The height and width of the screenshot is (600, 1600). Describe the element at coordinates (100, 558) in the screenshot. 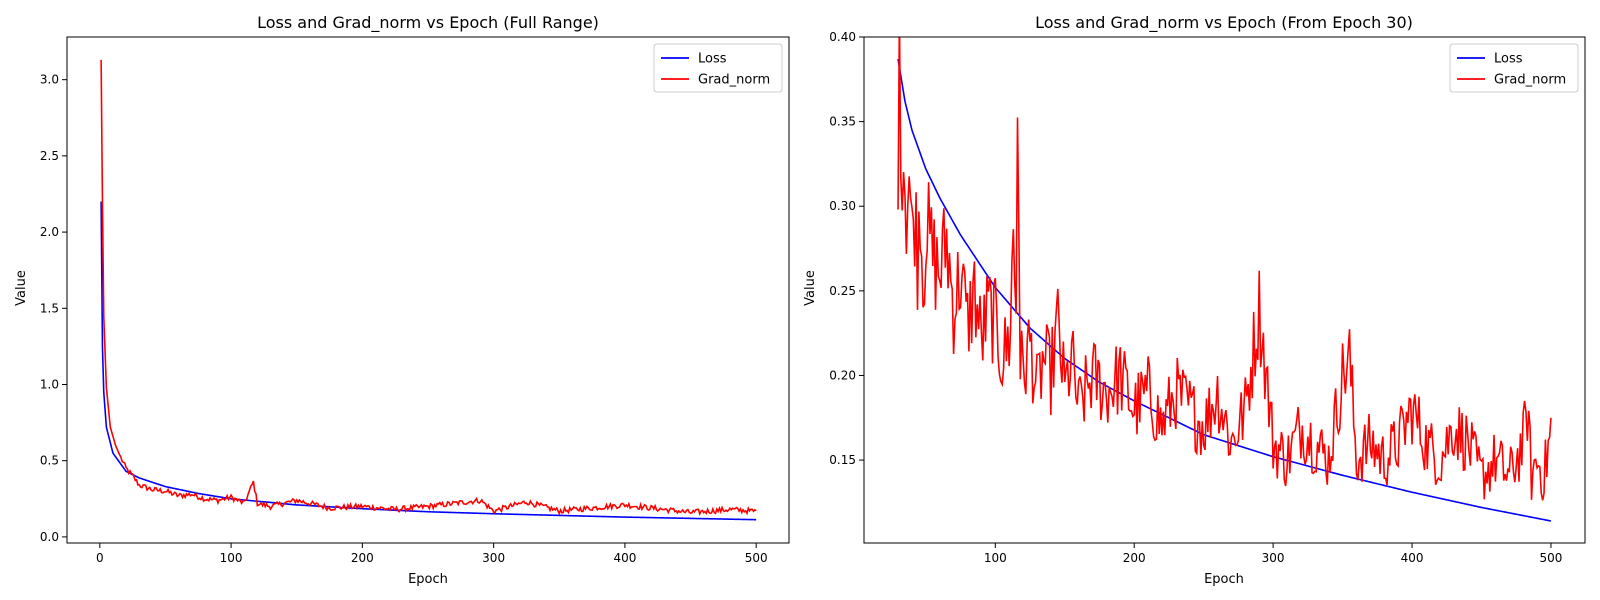

I see `x-tick-label: 0` at that location.